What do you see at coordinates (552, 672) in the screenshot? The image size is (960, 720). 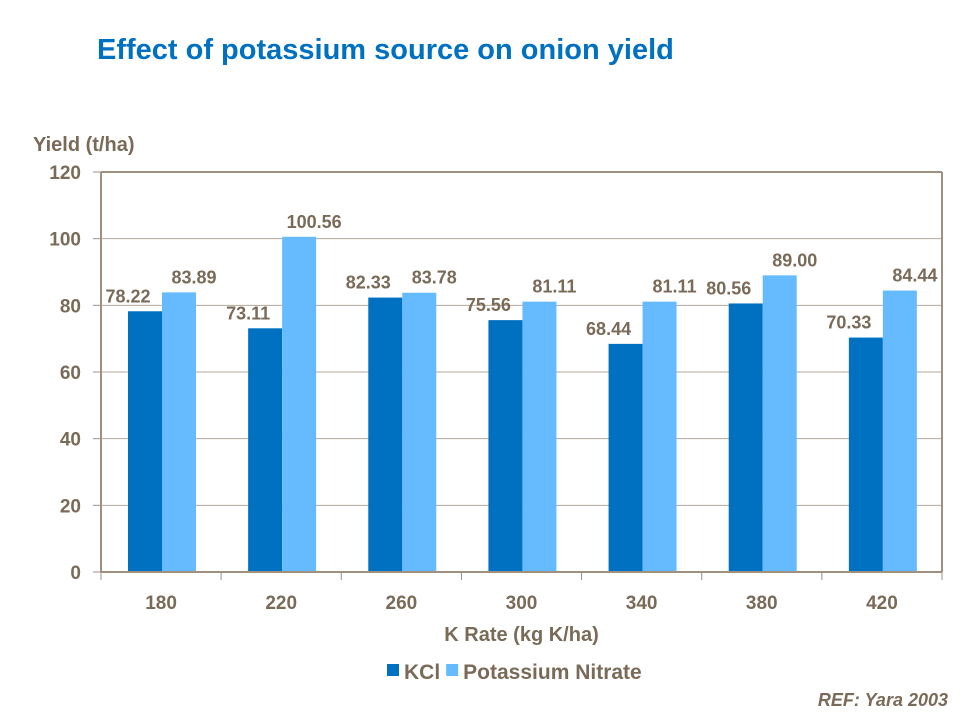 I see `legend-label: Potassium Nitrate` at bounding box center [552, 672].